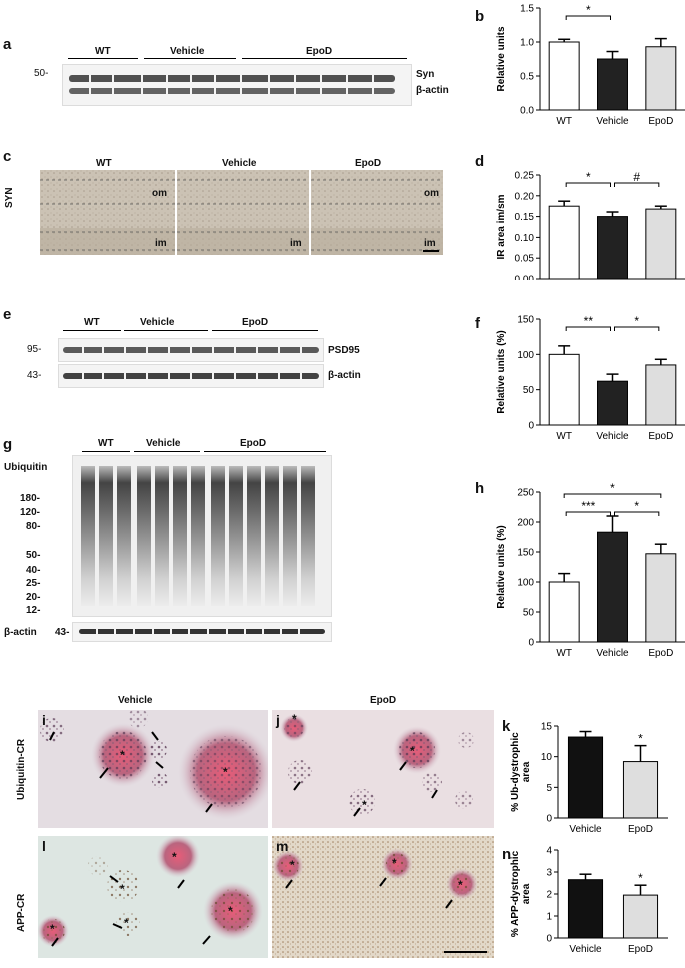  I want to click on y-axis-label: Relative units (%), so click(501, 566).